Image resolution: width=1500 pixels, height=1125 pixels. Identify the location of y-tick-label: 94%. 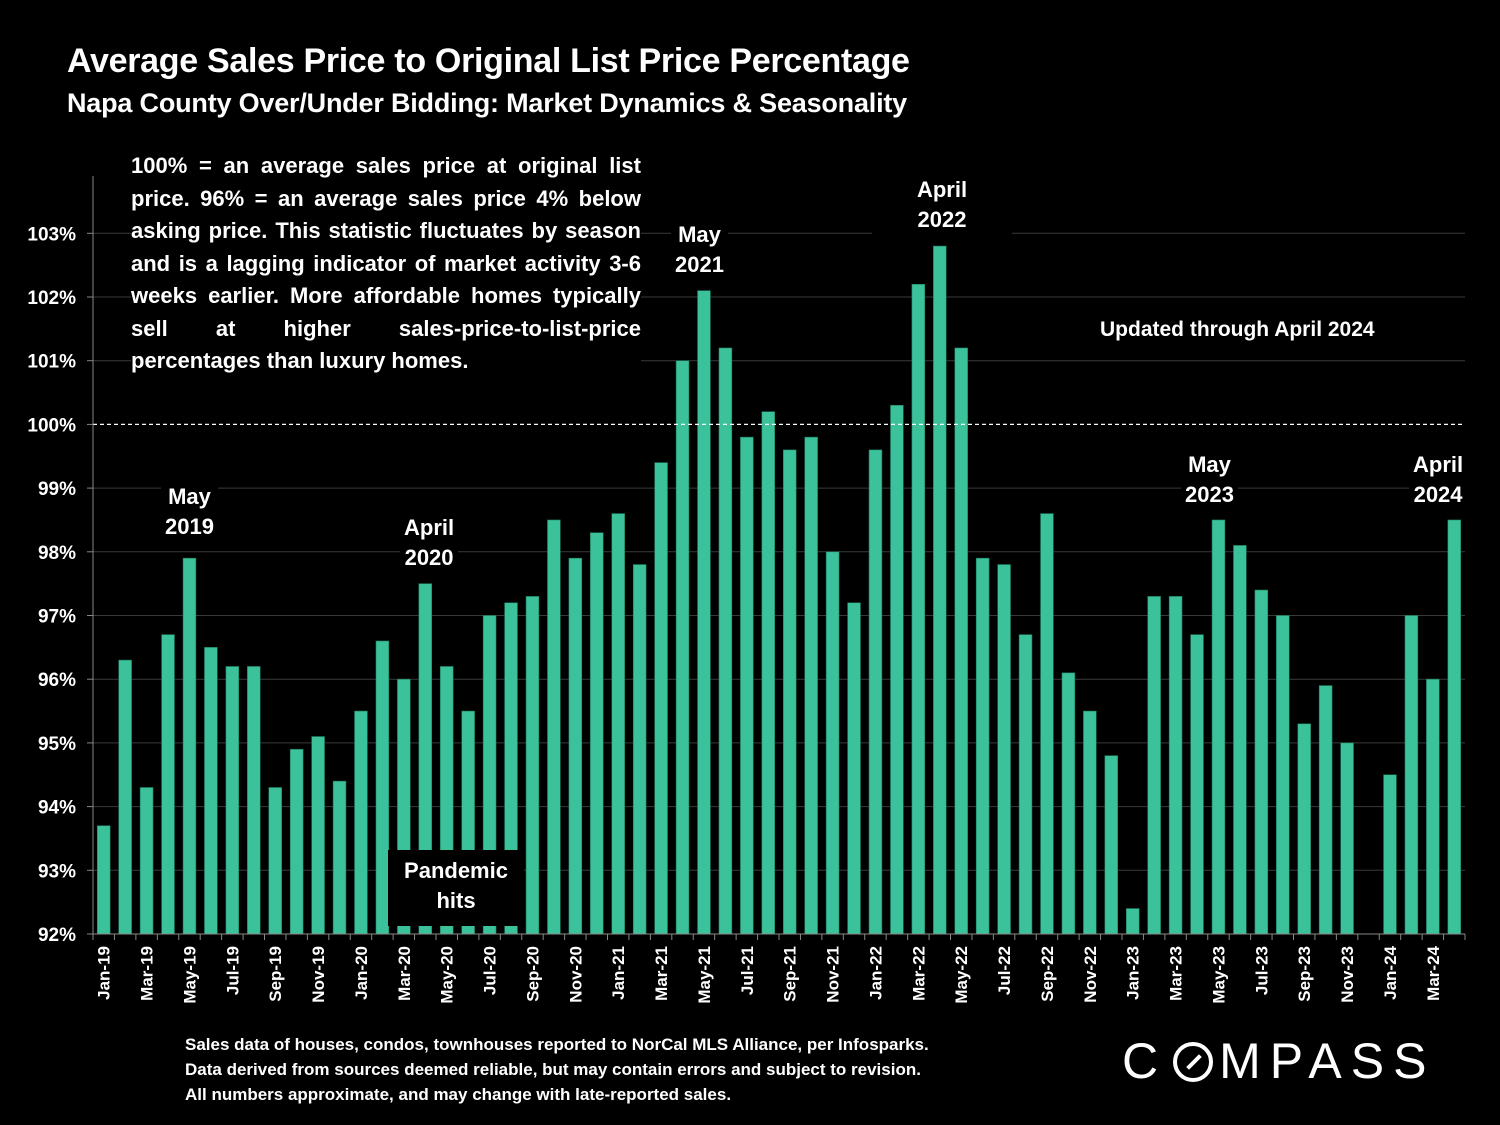
(57, 808).